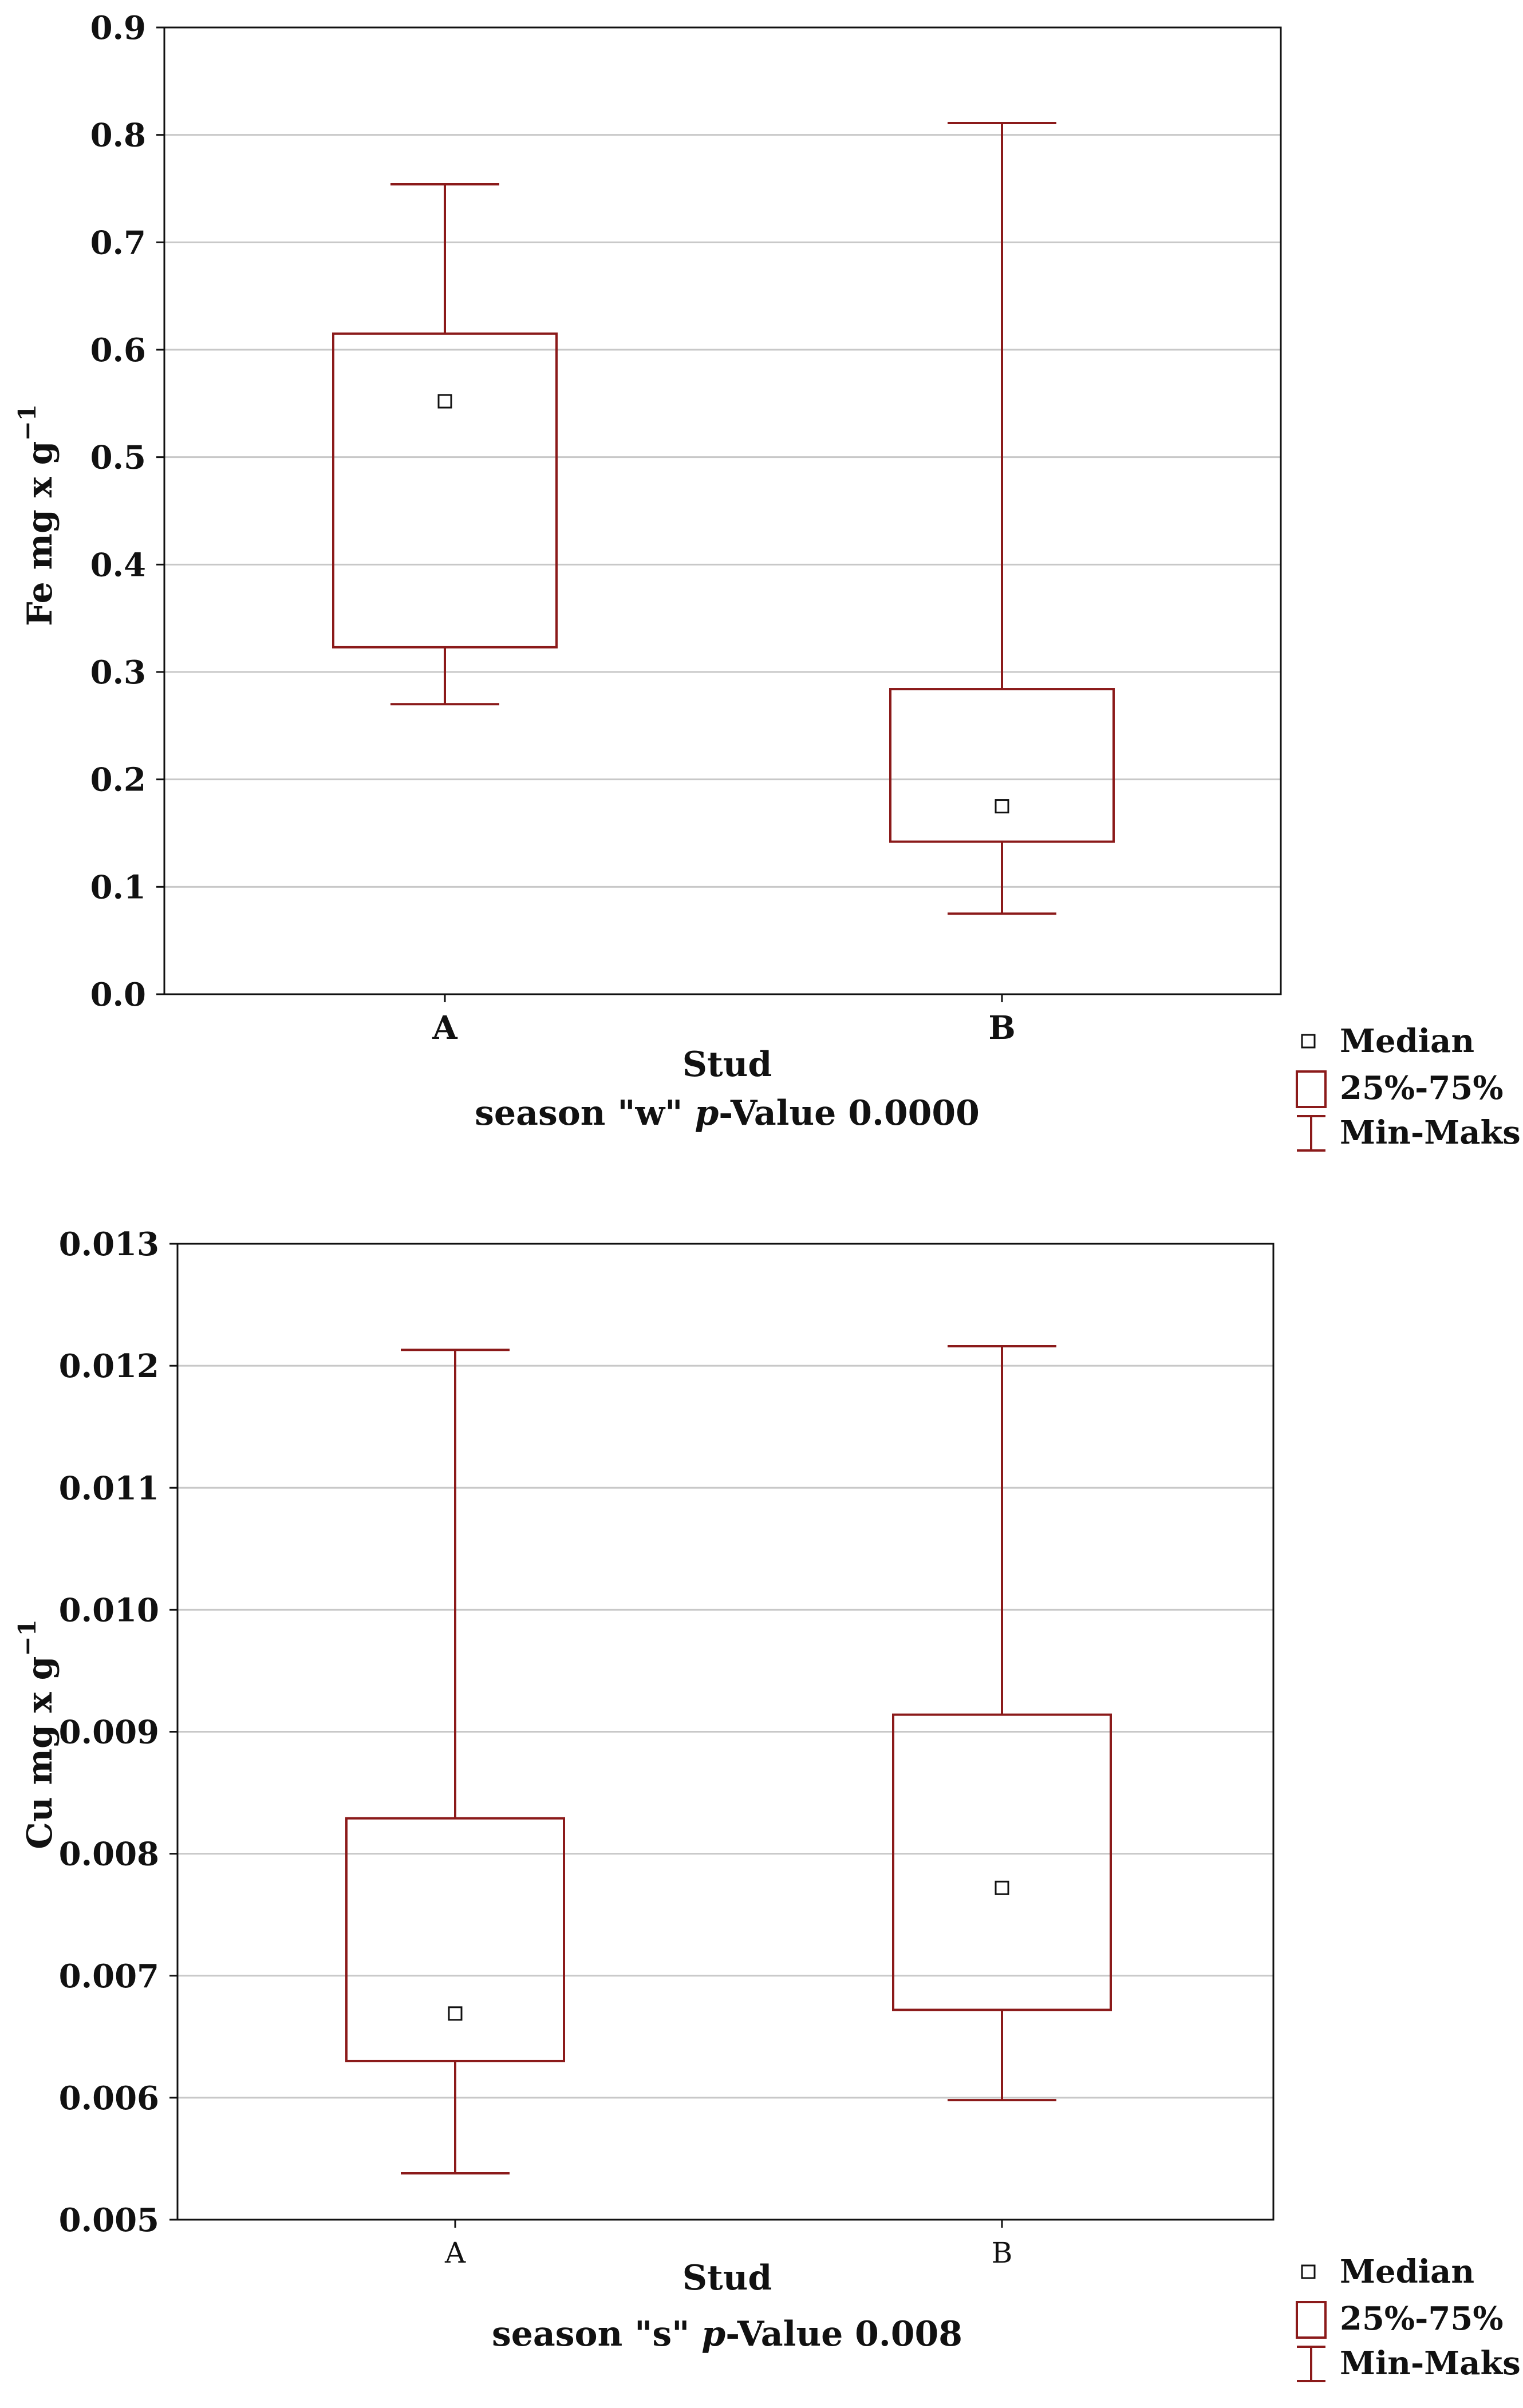  Describe the element at coordinates (118, 243) in the screenshot. I see `y-tick-label: 0.7` at that location.